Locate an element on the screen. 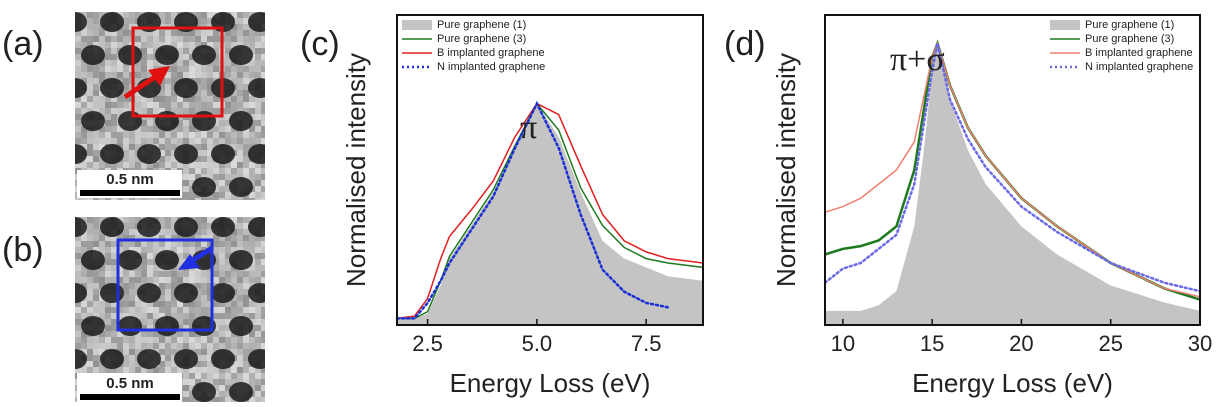 The width and height of the screenshot is (1217, 407). line is located at coordinates (532, 210).